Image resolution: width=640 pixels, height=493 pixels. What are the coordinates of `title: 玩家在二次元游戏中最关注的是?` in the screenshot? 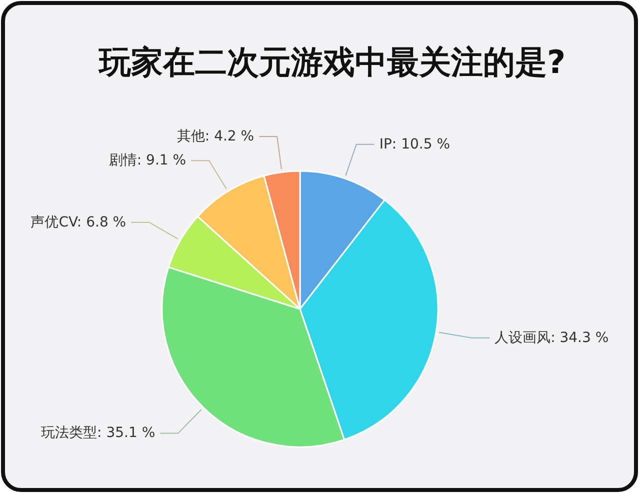 It's located at (332, 62).